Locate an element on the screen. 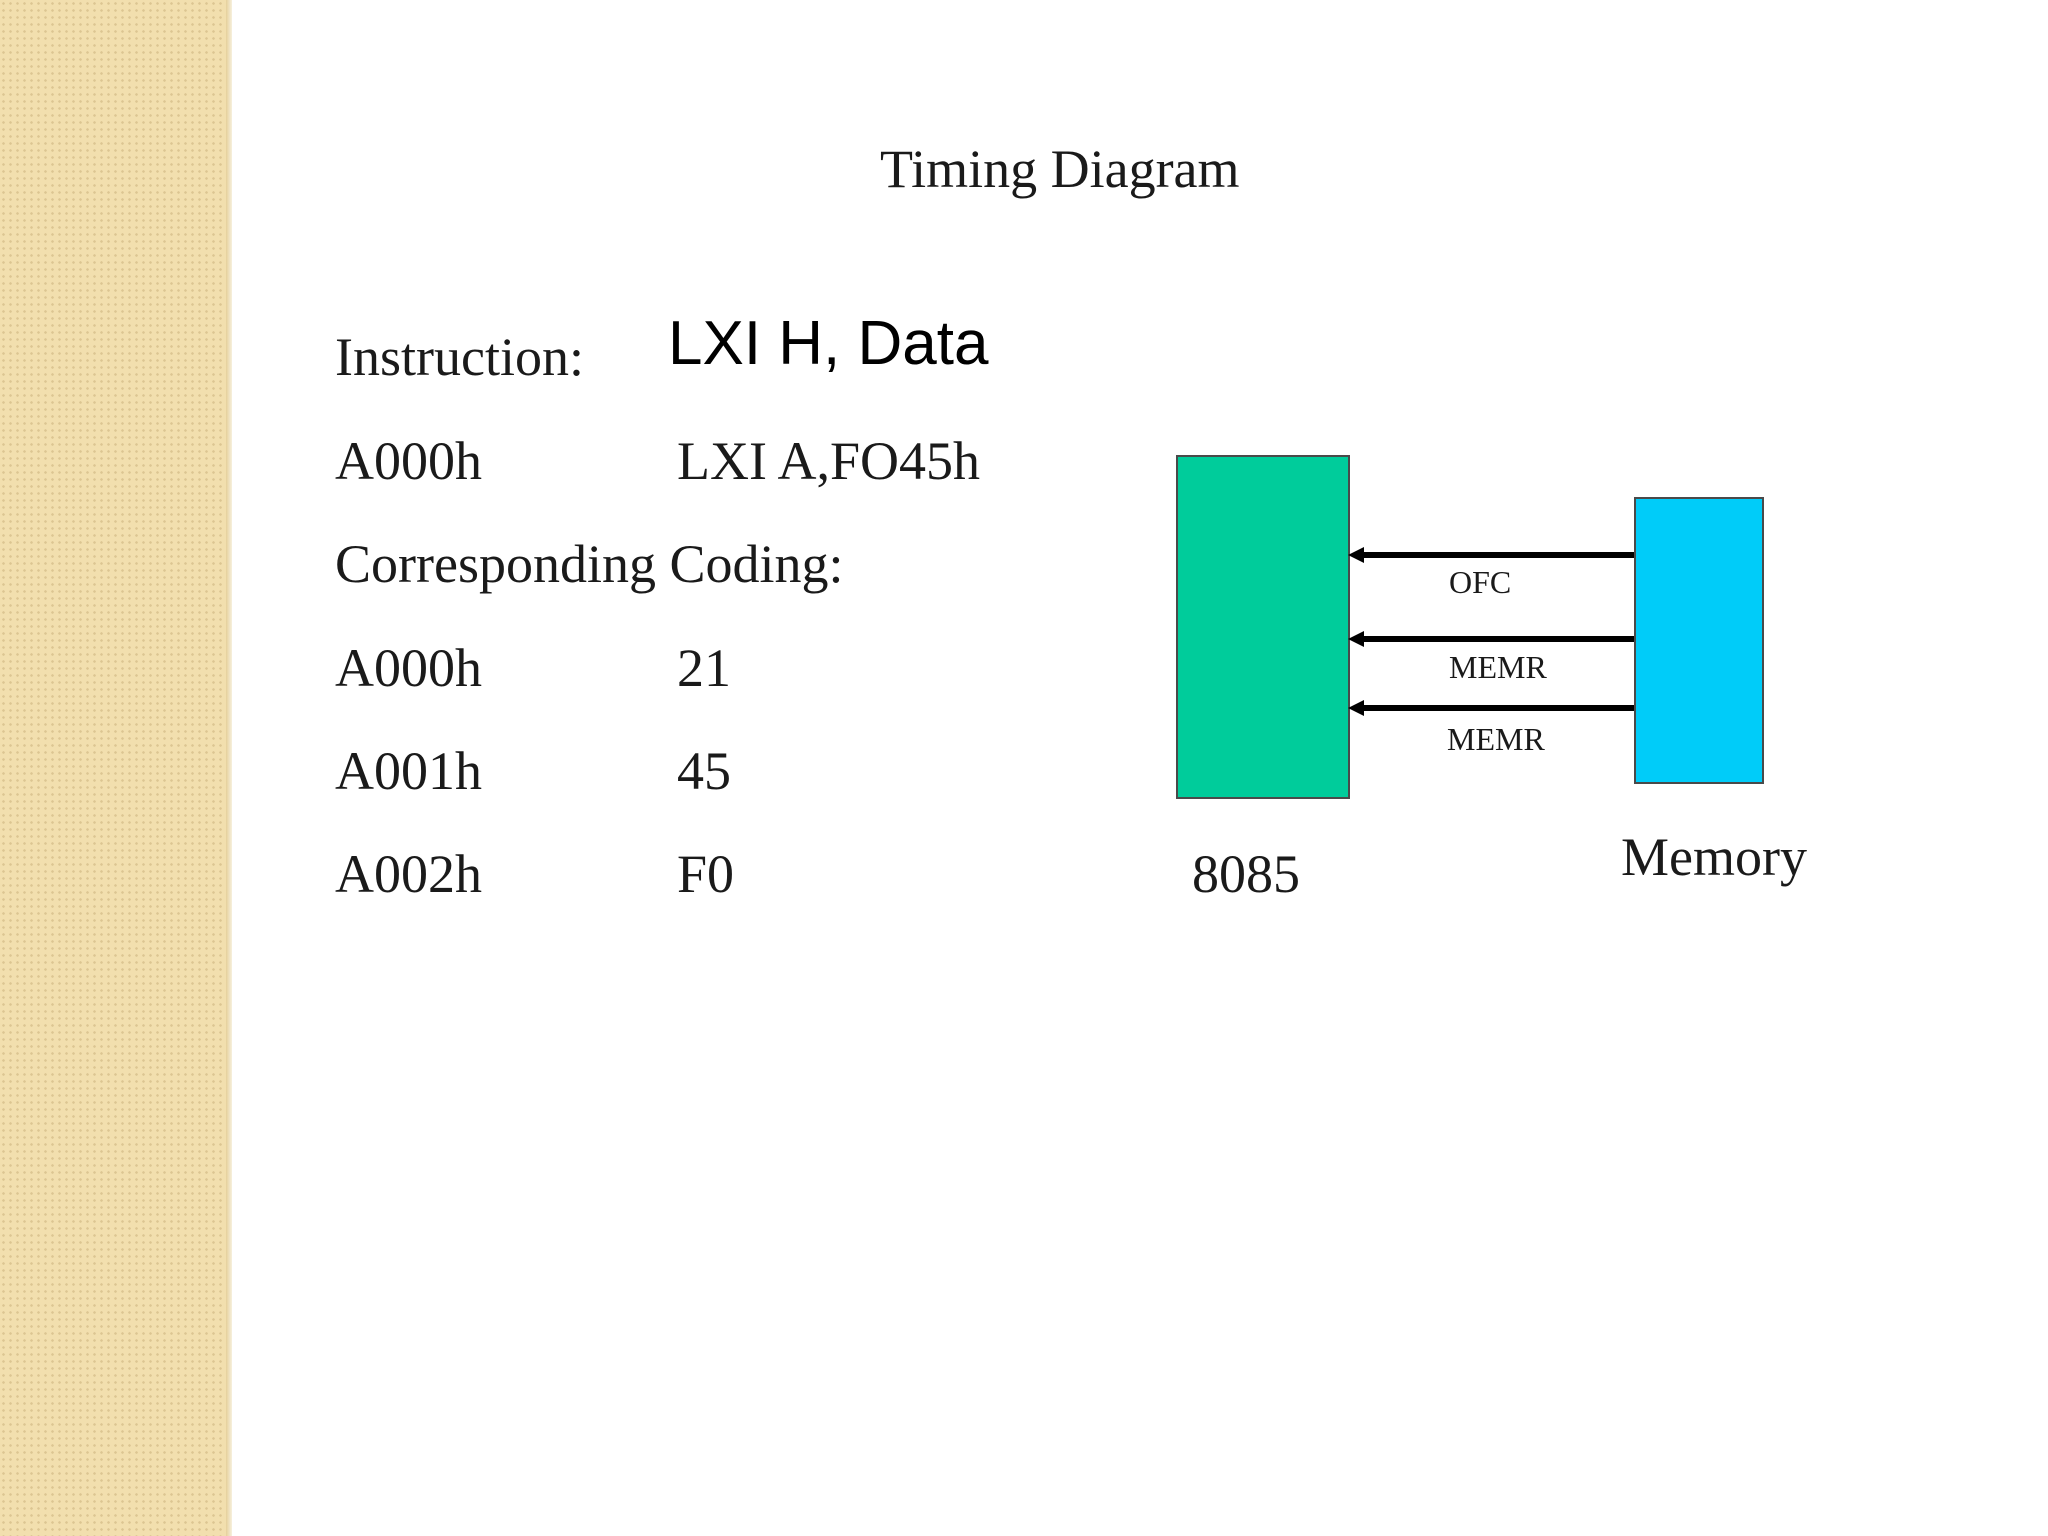 Image resolution: width=2048 pixels, height=1536 pixels. side-strip-edge is located at coordinates (229, 768).